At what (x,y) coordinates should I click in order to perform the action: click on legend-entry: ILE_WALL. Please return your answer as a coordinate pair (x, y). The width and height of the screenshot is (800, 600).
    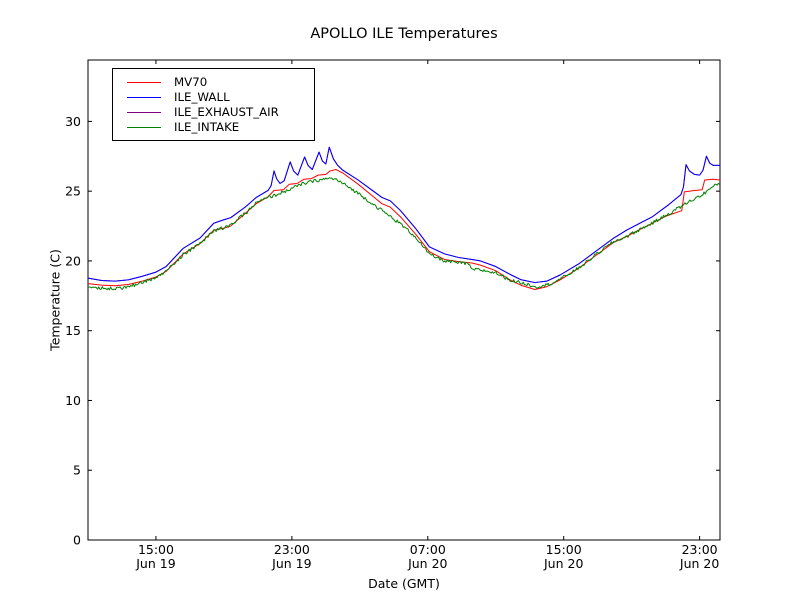
    Looking at the image, I should click on (213, 97).